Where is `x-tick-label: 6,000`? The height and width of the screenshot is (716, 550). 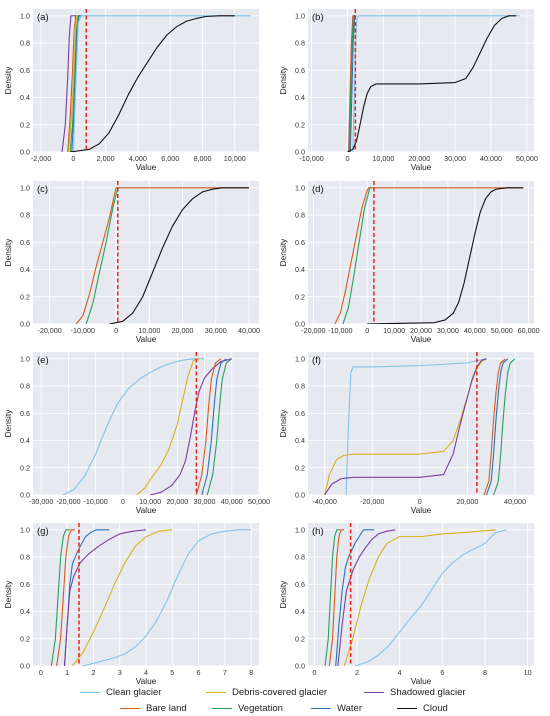 x-tick-label: 6,000 is located at coordinates (170, 158).